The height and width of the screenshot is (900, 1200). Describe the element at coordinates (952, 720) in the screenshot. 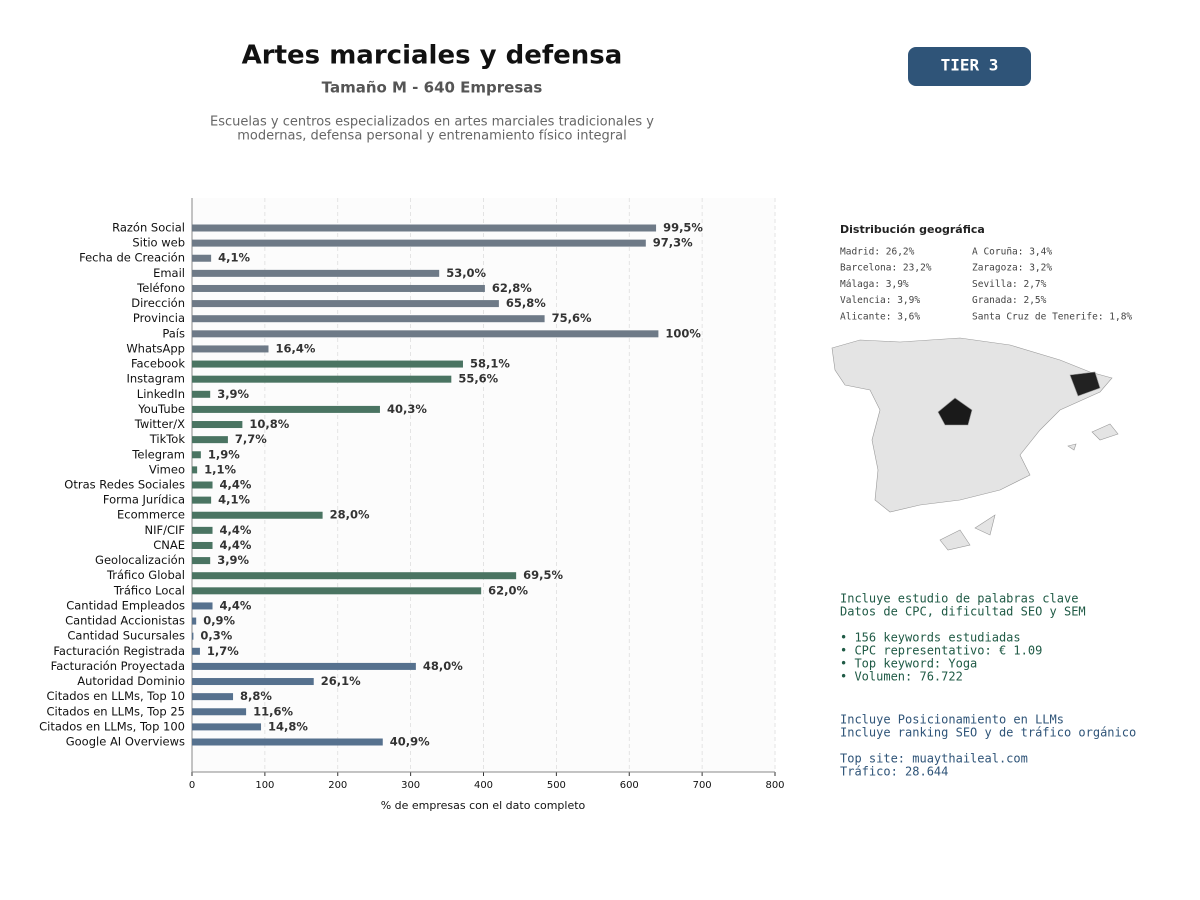

I see `llm-info: Incluye Posicionamiento en LLMs` at that location.